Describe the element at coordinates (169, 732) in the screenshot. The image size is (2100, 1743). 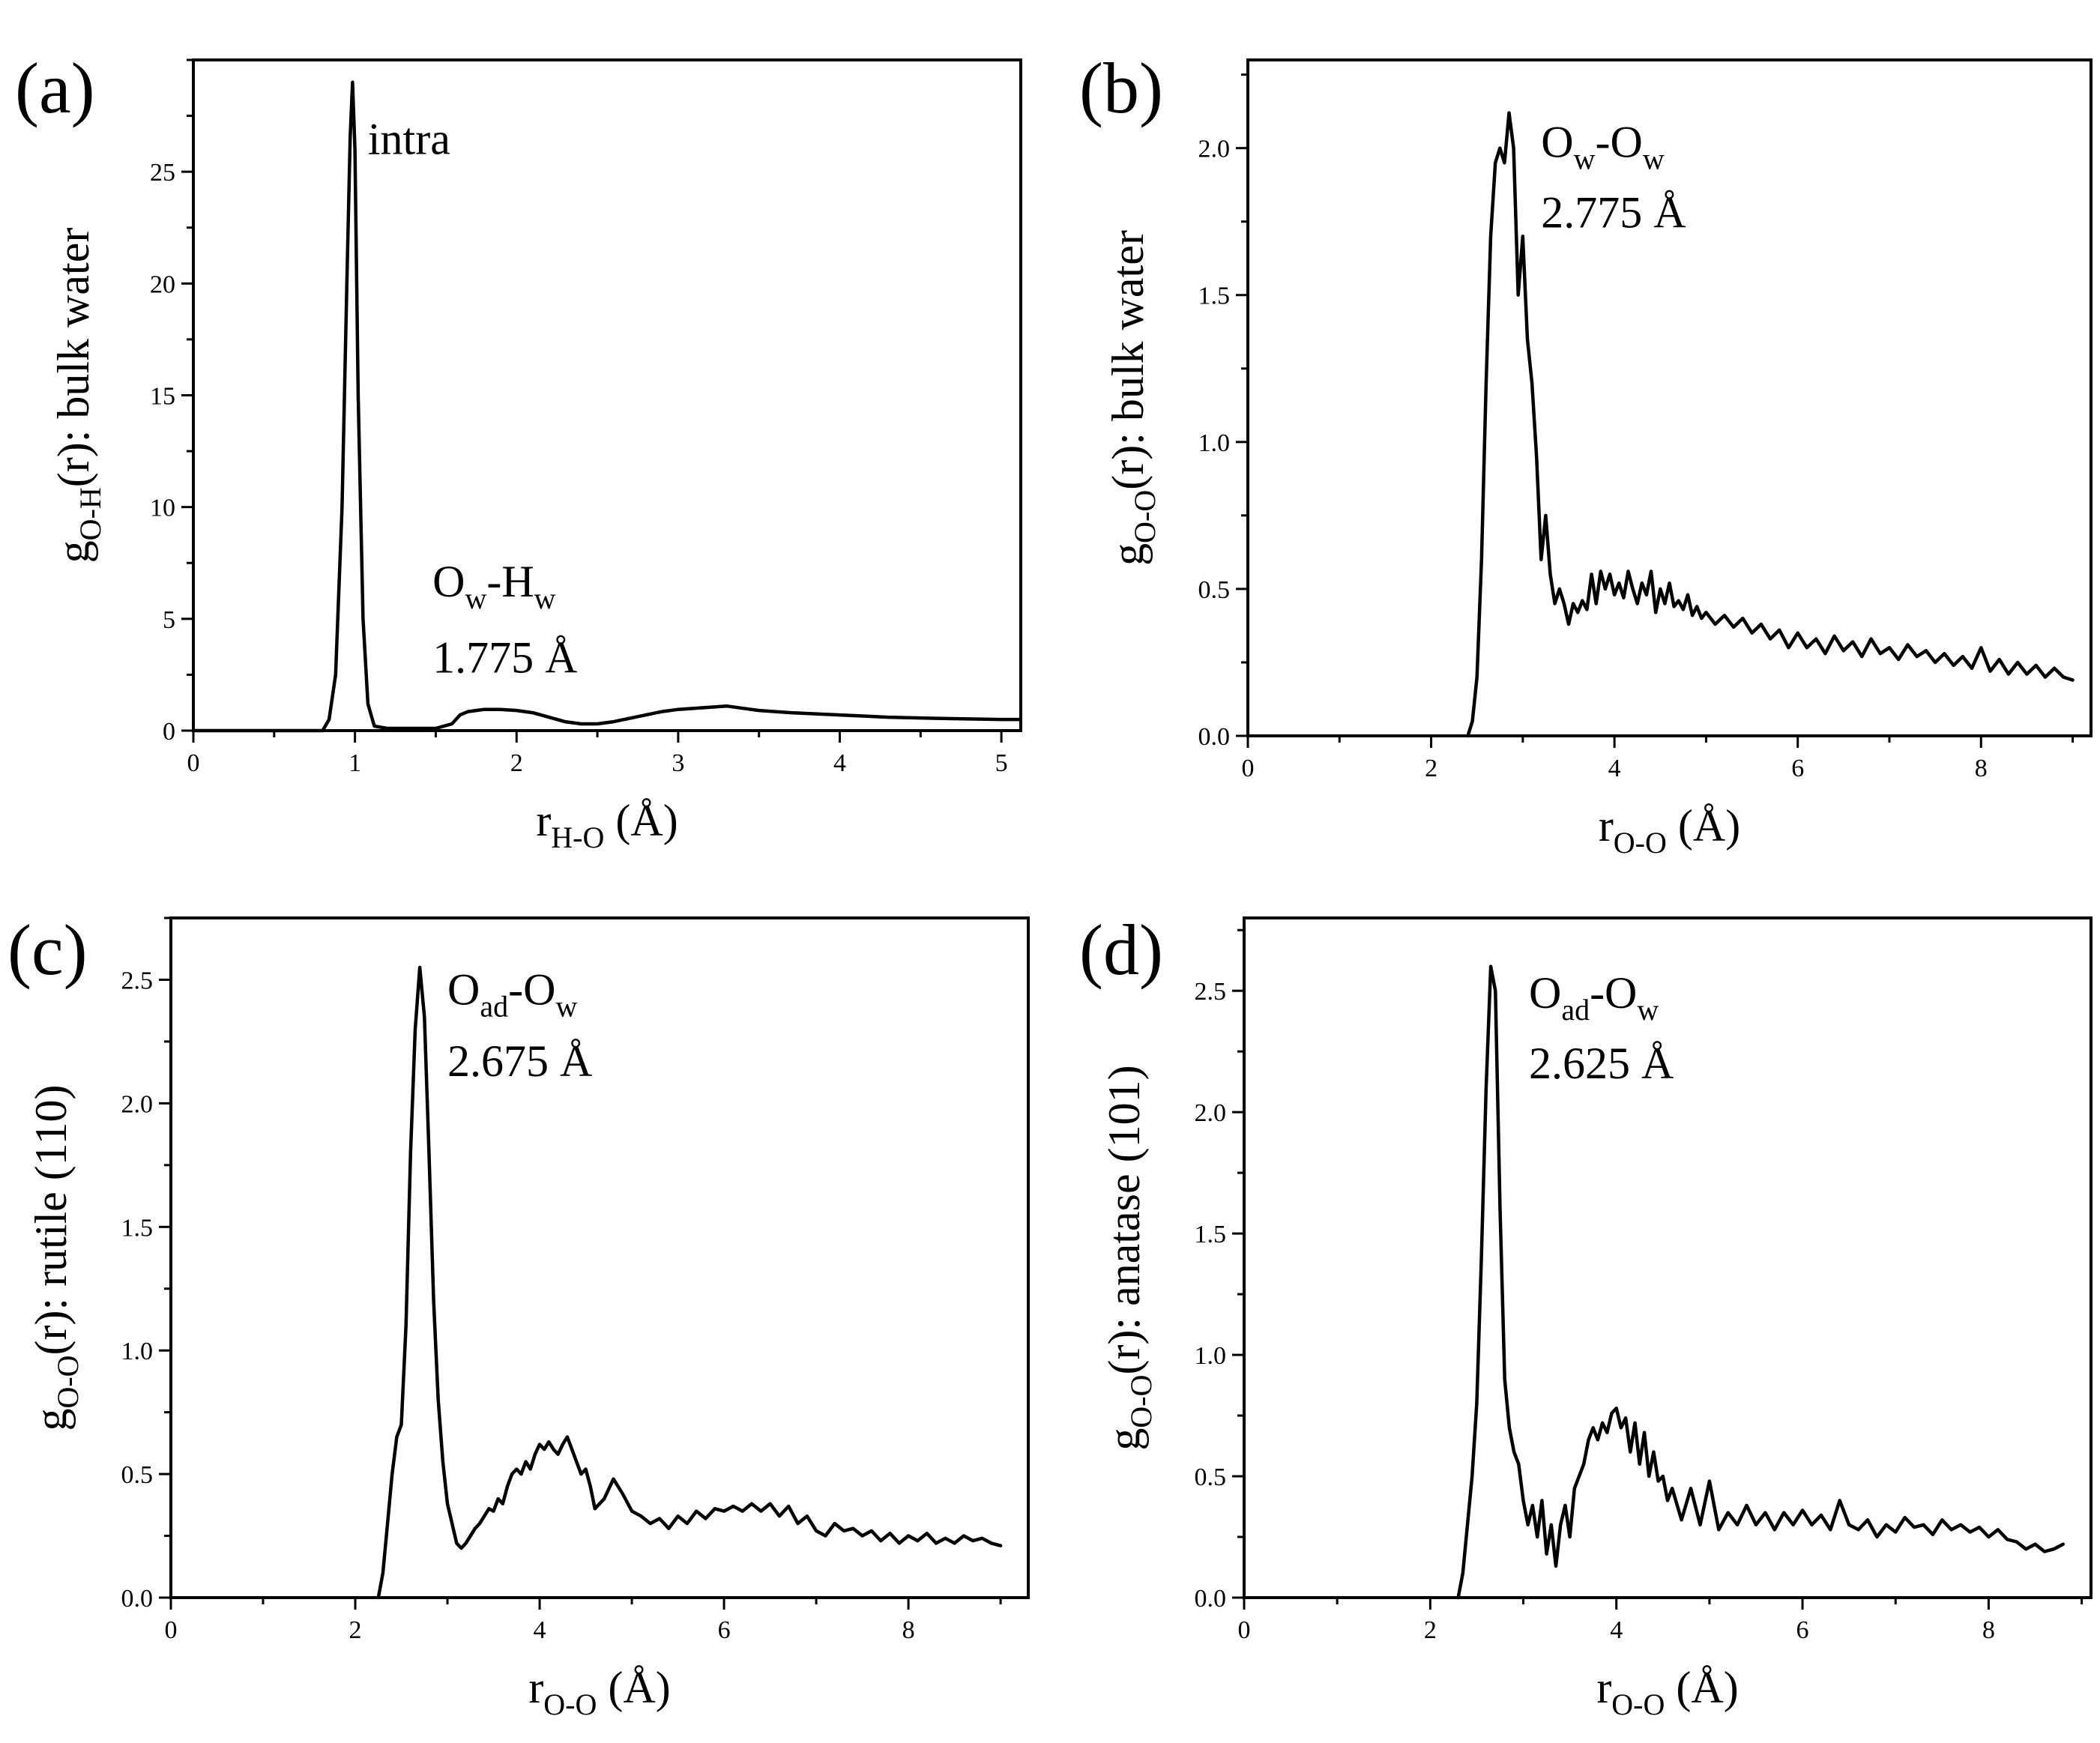
I see `y-tick-label: 0` at that location.